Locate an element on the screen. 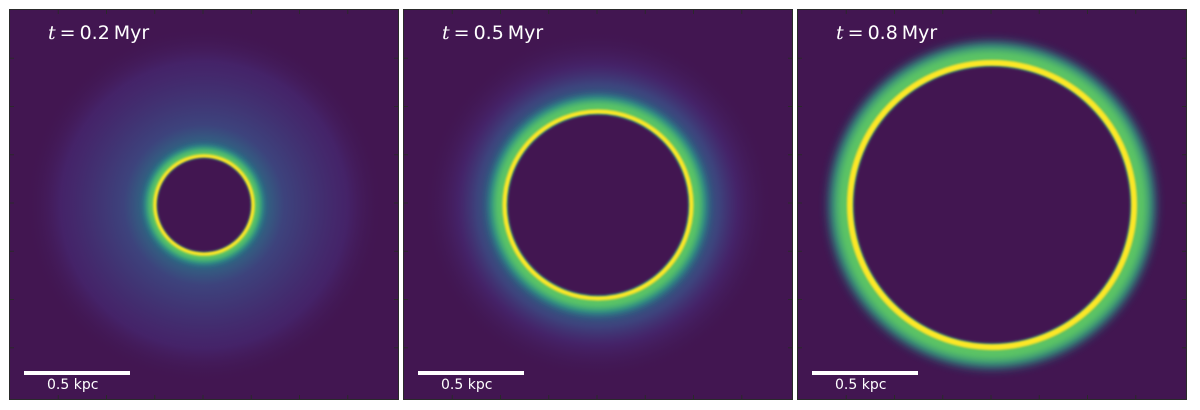 This screenshot has width=1200, height=410. time-value: 0.5 is located at coordinates (488, 33).